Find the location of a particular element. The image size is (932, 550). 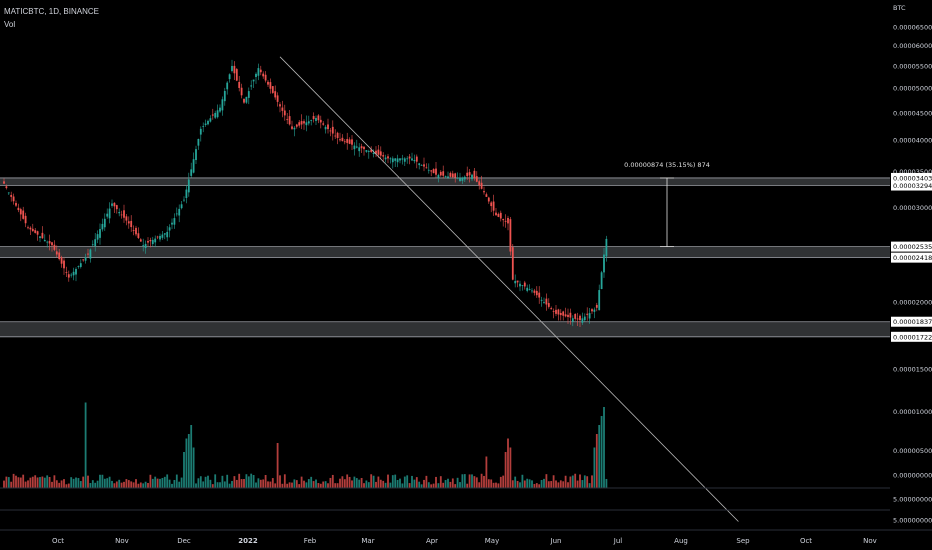

price-tick-label: 0.00001500 is located at coordinates (912, 370).